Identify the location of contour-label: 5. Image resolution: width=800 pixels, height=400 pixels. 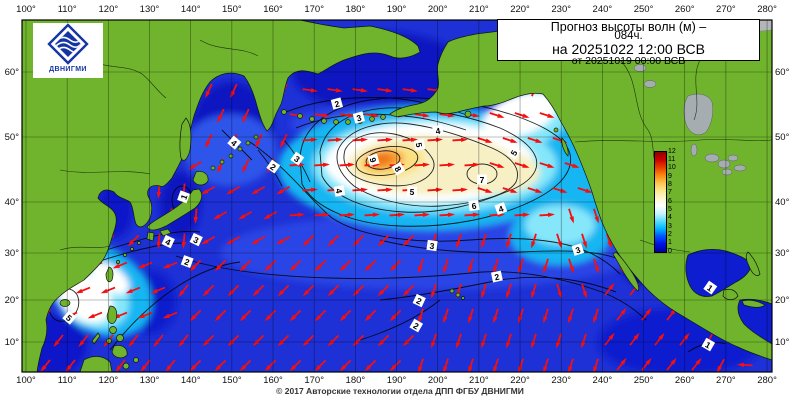
(513, 152).